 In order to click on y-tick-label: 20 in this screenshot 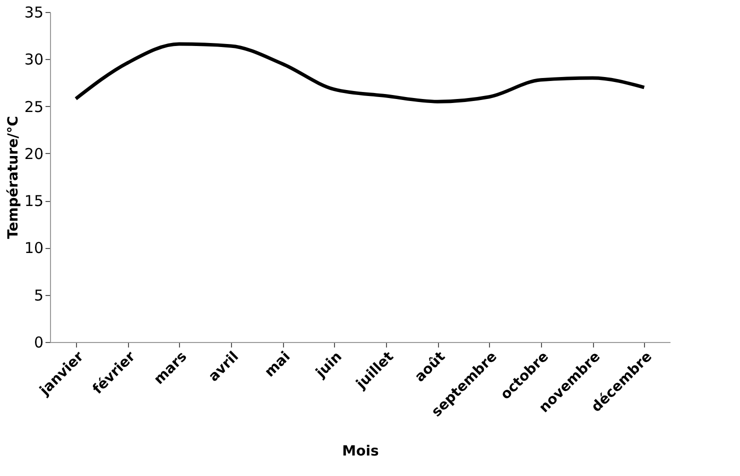, I will do `click(34, 153)`.